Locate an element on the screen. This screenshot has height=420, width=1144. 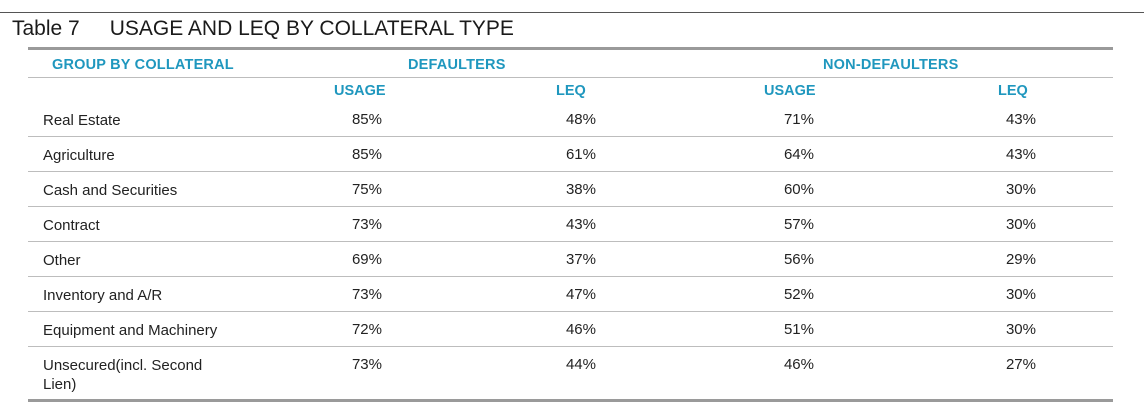
table-top-rule is located at coordinates (570, 48).